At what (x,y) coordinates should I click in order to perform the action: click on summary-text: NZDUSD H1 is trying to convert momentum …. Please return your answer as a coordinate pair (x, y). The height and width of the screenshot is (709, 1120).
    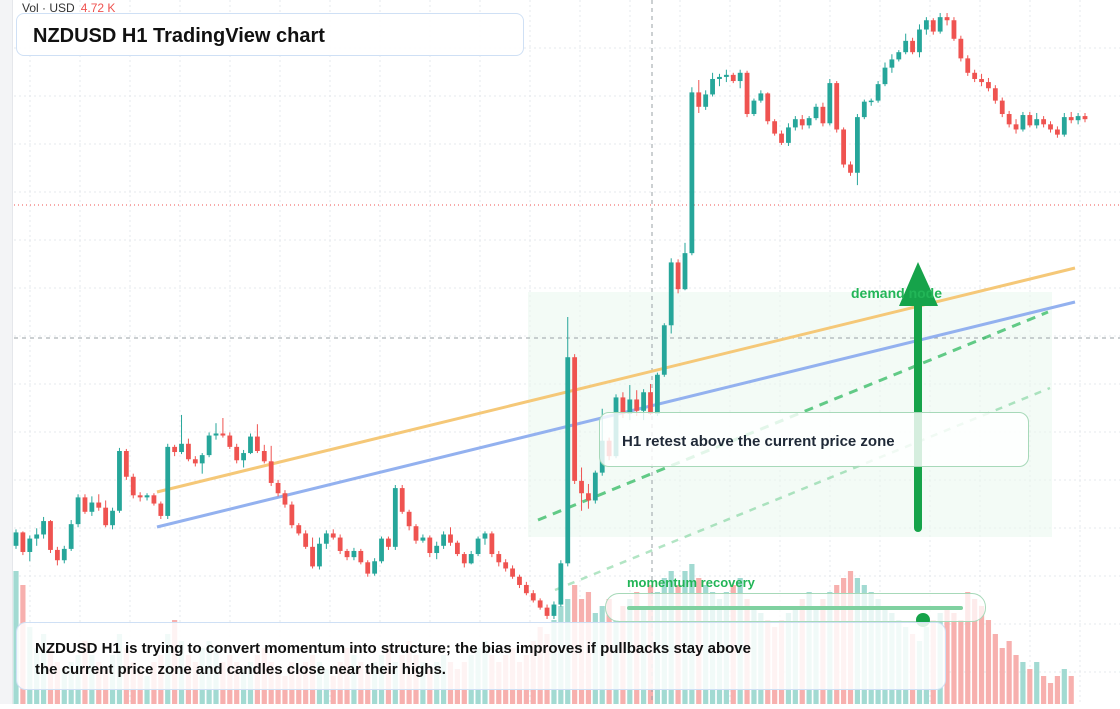
    Looking at the image, I should click on (393, 659).